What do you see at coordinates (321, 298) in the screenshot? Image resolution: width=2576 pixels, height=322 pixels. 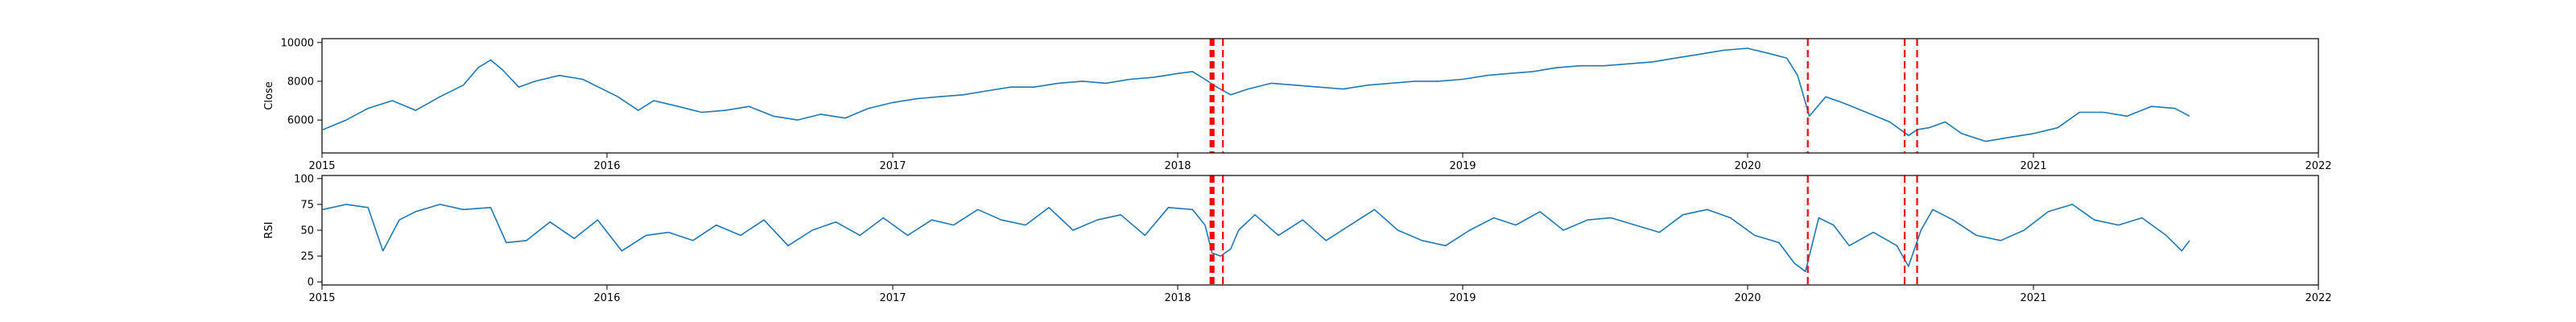 I see `rsi-x-tick-label: 2015` at bounding box center [321, 298].